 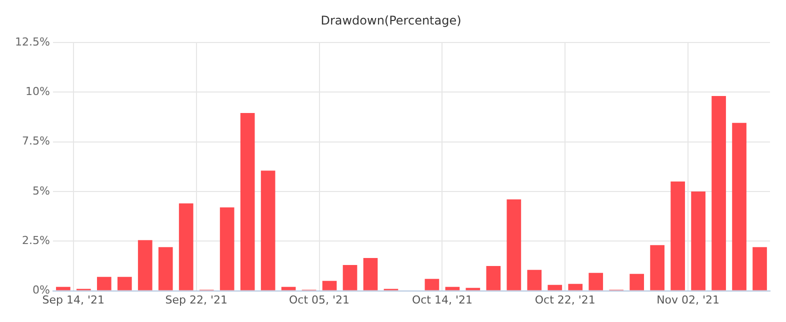 What do you see at coordinates (36, 141) in the screenshot?
I see `y-tick-label: 7.5%` at bounding box center [36, 141].